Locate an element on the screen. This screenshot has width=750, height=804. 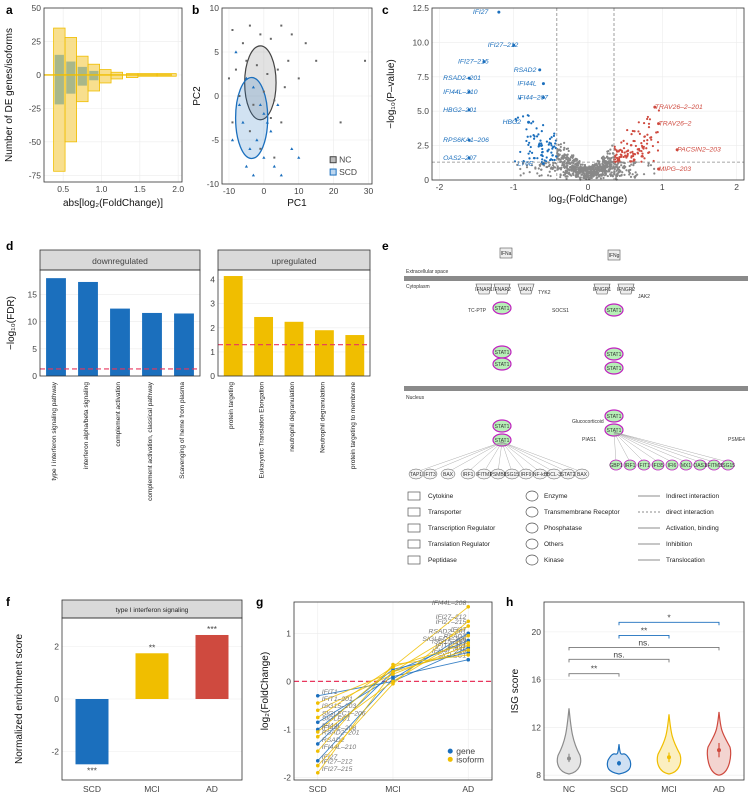
series-label-right: RSAD2–201 is located at coordinates (447, 632).